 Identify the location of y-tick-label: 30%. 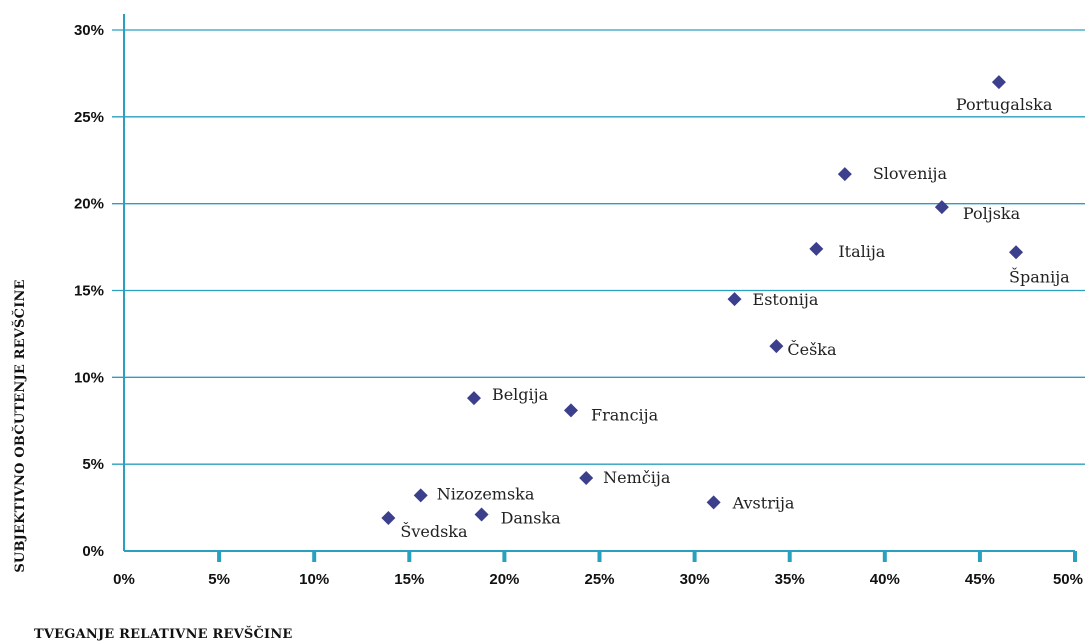
(89, 30).